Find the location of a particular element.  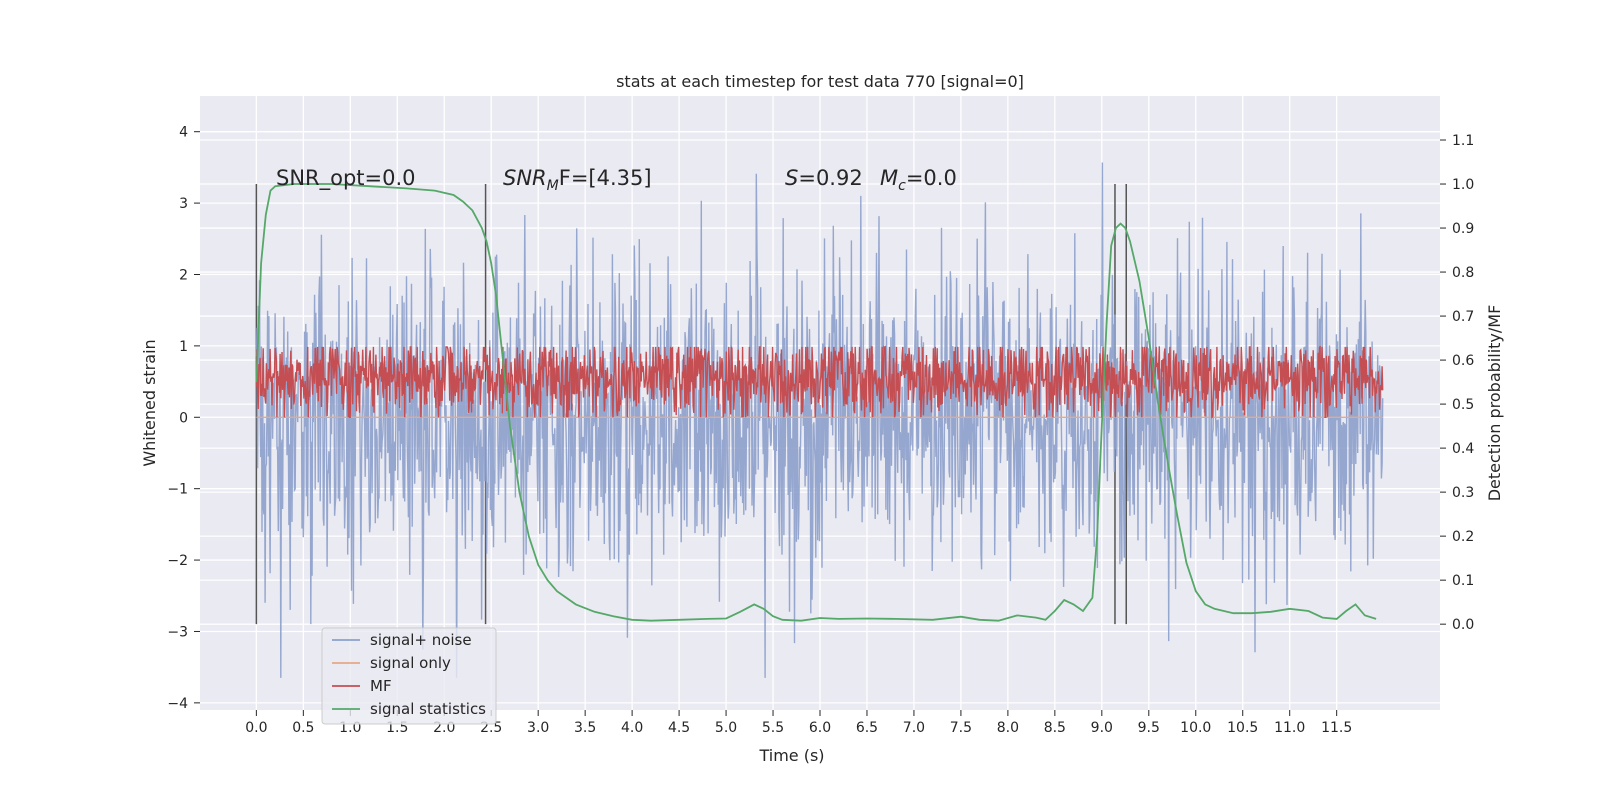

annotation-snr-mf-tail: F=[4.35] is located at coordinates (605, 178).